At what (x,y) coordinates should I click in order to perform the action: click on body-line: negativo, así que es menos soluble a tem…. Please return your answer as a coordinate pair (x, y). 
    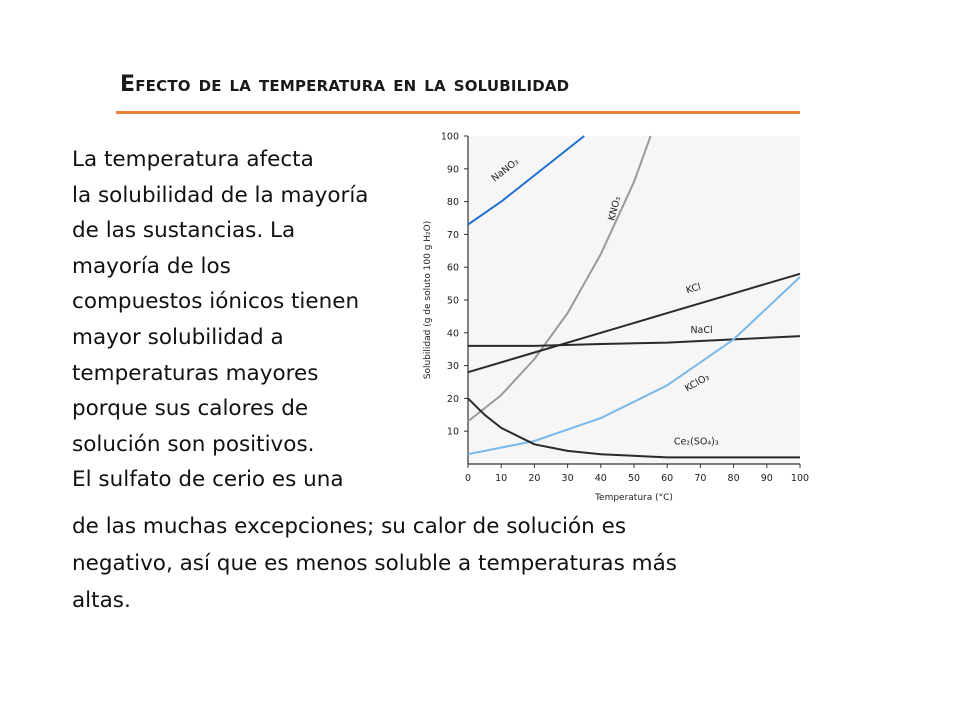
    Looking at the image, I should click on (374, 563).